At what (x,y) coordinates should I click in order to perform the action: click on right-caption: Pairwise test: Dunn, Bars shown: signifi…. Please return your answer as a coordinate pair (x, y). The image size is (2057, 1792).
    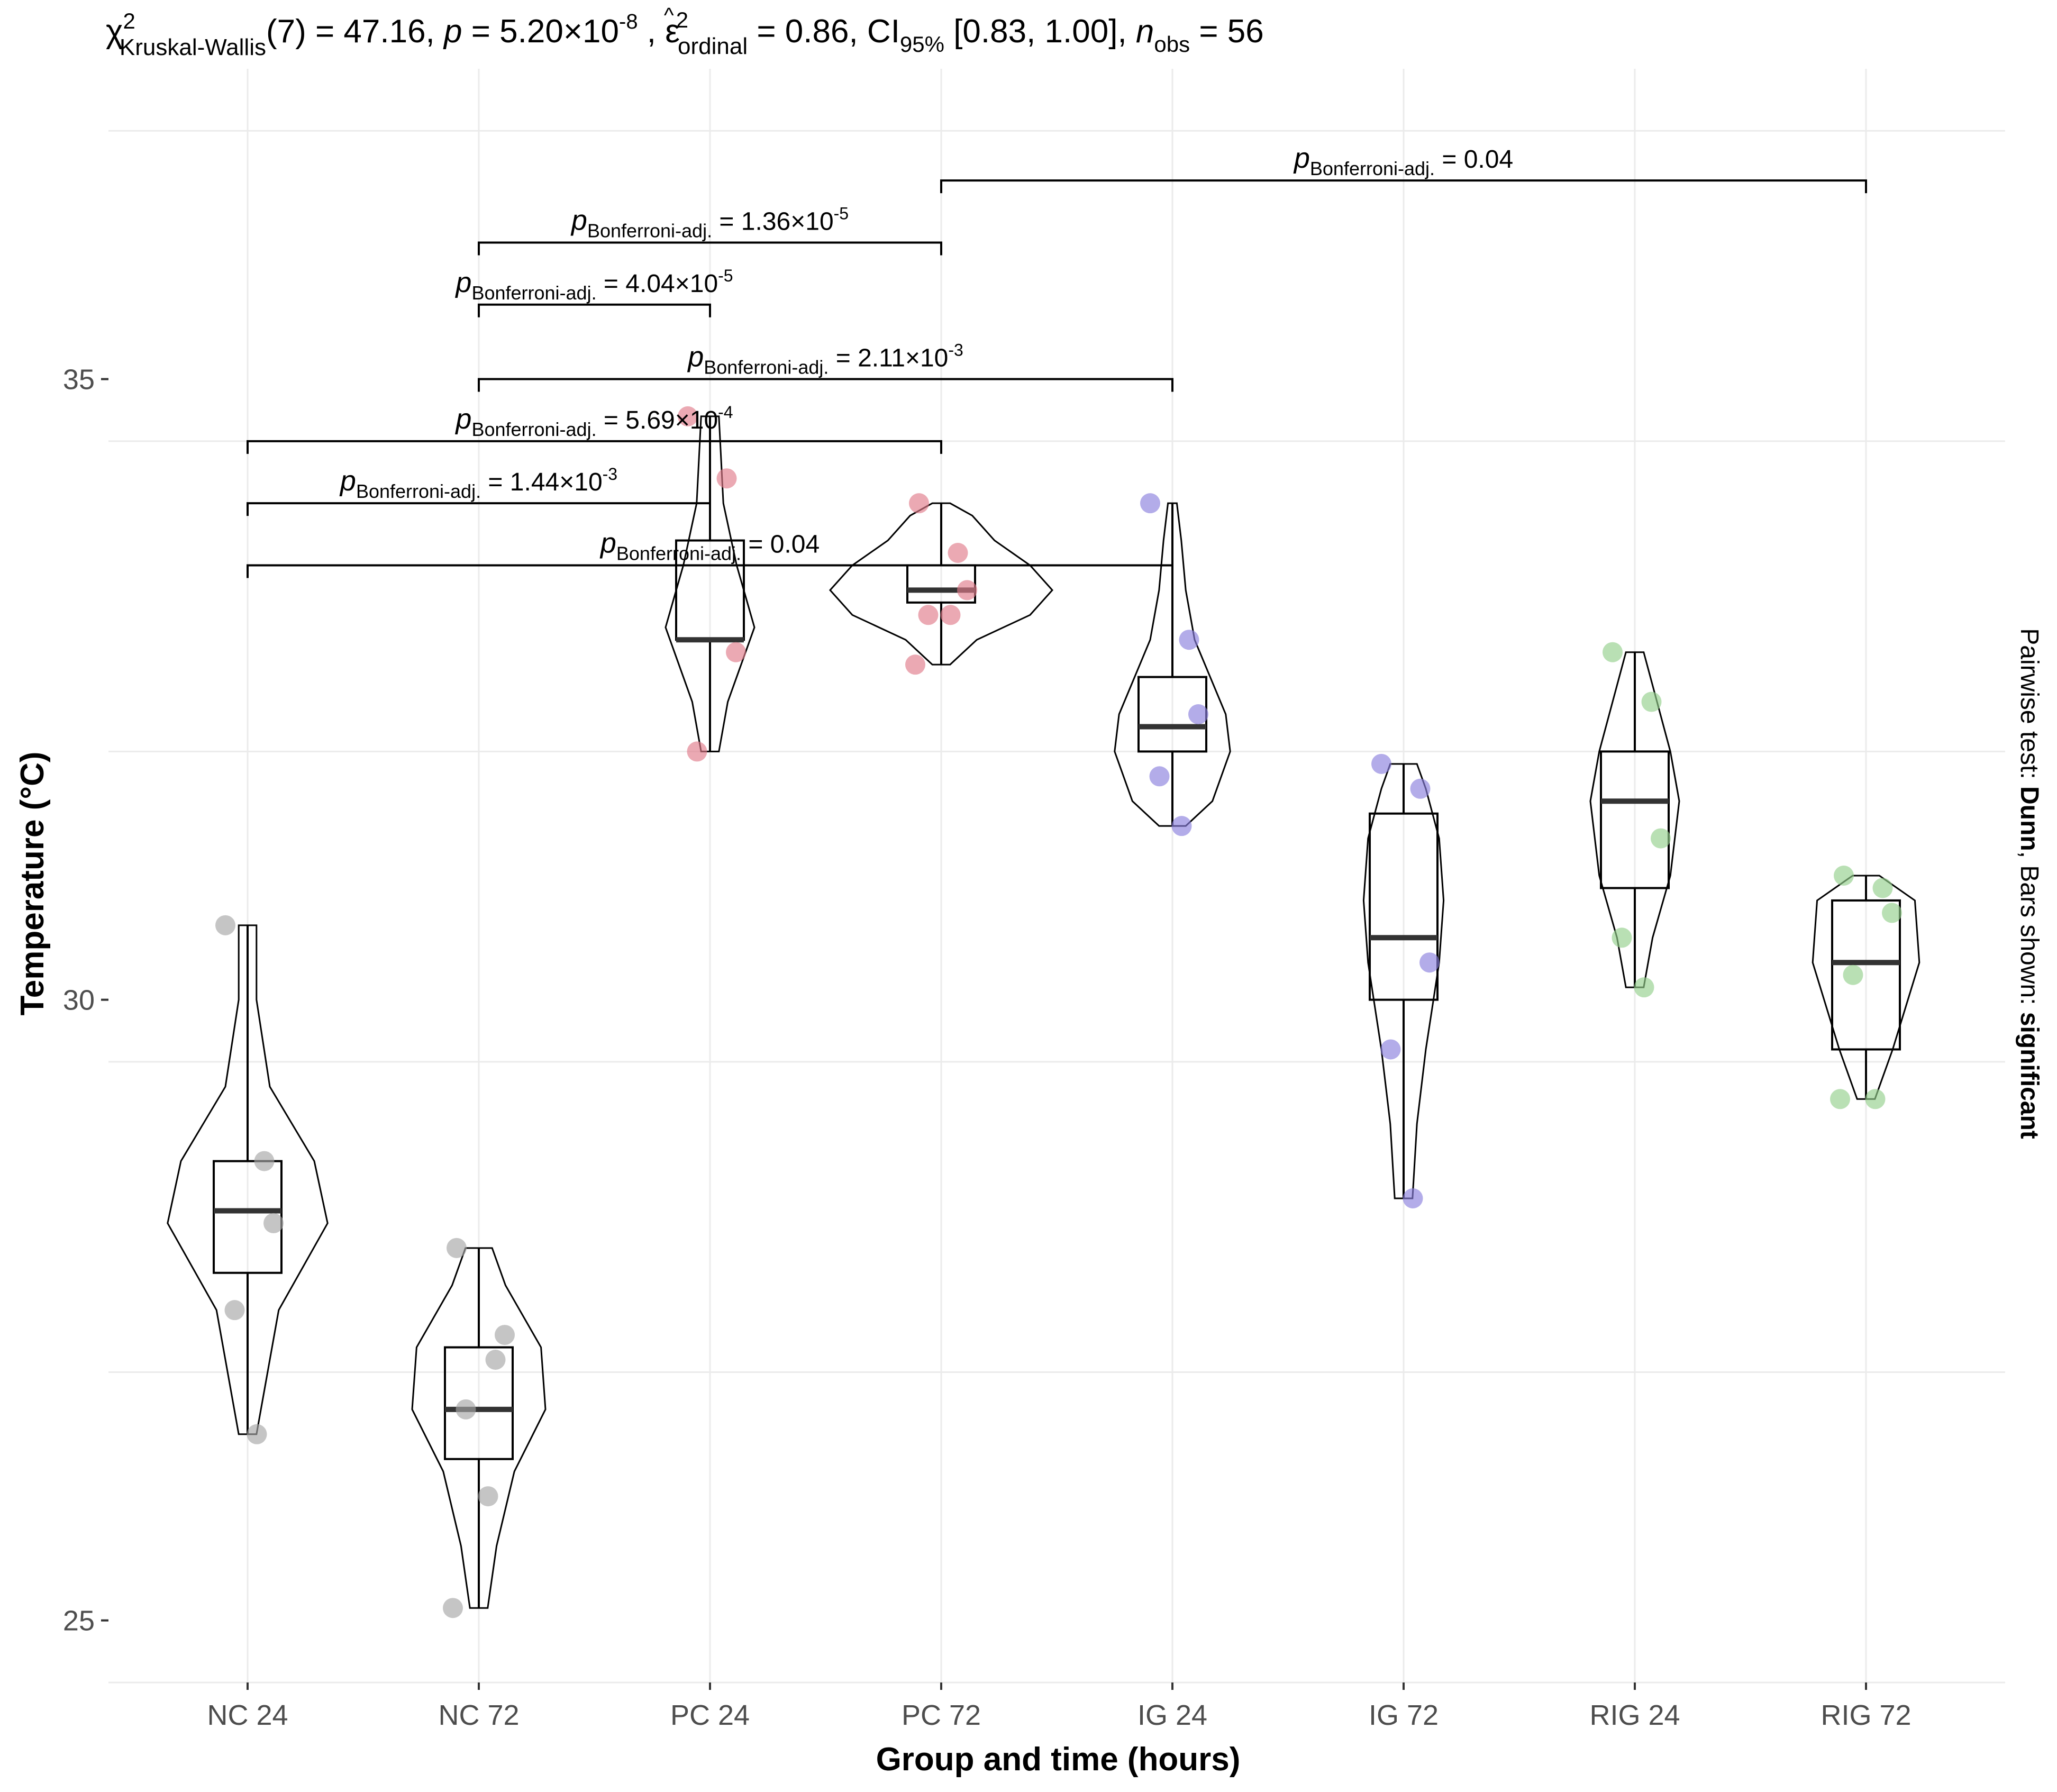
    Looking at the image, I should click on (2029, 883).